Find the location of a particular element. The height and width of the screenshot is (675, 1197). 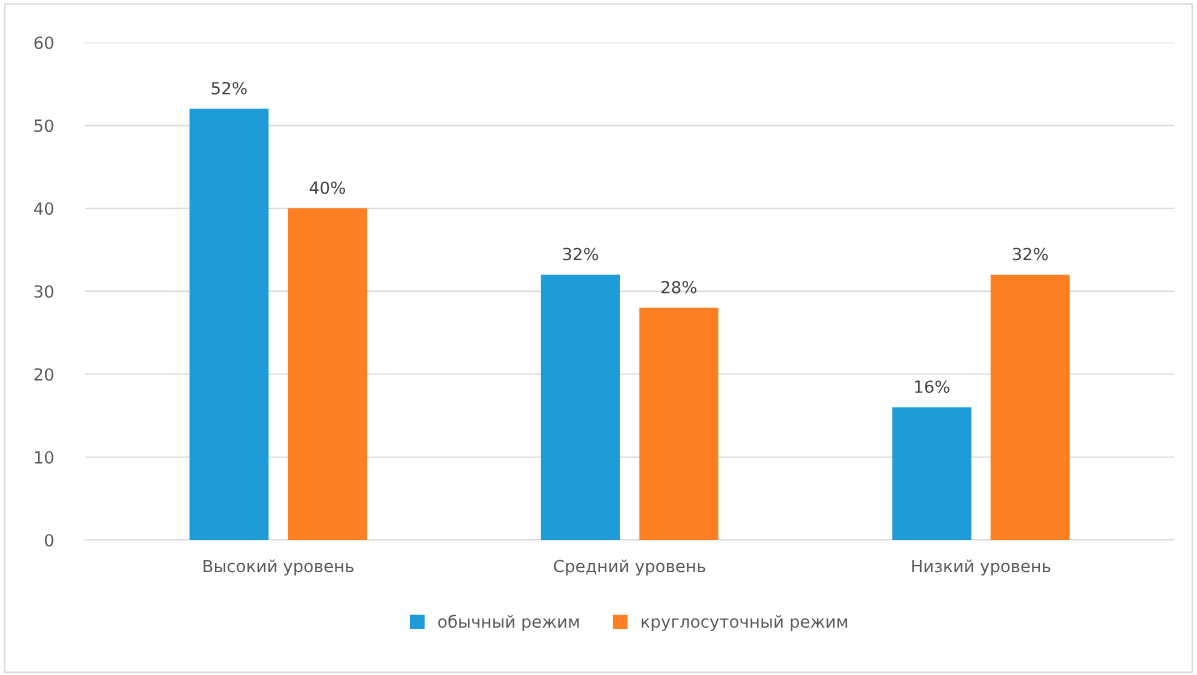

data-label: 40% is located at coordinates (327, 188).